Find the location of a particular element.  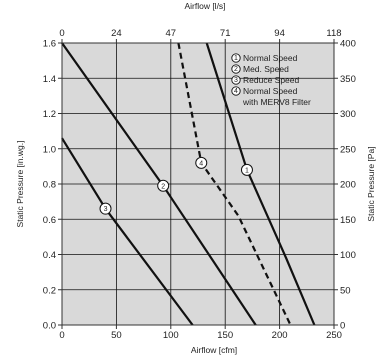

x-axis-top-title: Airflow [l/s] is located at coordinates (204, 6).